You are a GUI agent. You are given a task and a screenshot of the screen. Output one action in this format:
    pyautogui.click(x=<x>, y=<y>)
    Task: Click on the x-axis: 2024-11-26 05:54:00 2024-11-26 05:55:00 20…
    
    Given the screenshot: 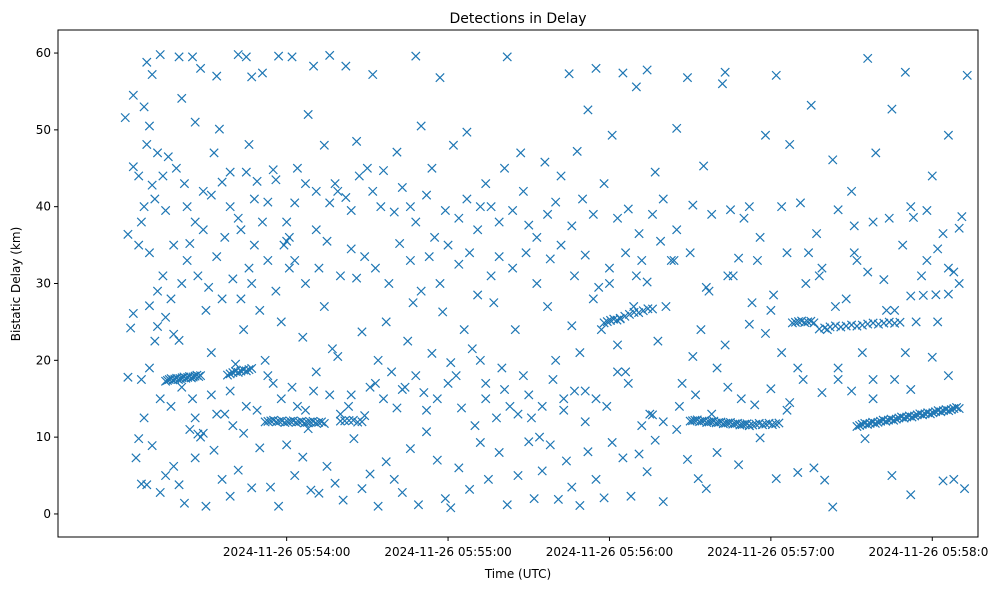 What is the action you would take?
    pyautogui.click(x=606, y=548)
    